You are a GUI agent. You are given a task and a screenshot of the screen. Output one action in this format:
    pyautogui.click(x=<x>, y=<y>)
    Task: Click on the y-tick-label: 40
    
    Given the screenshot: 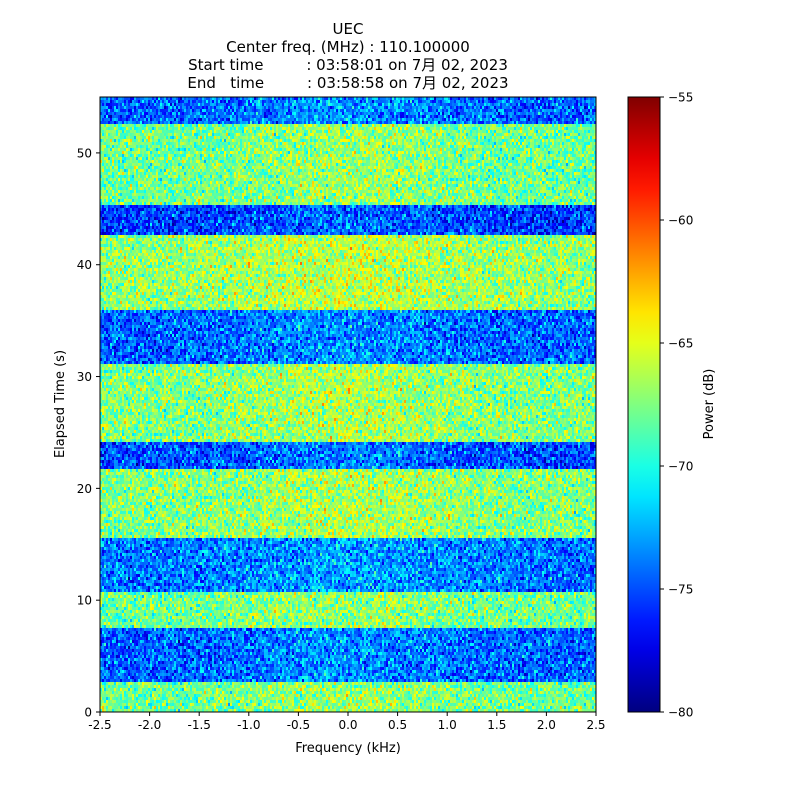 What is the action you would take?
    pyautogui.click(x=84, y=265)
    